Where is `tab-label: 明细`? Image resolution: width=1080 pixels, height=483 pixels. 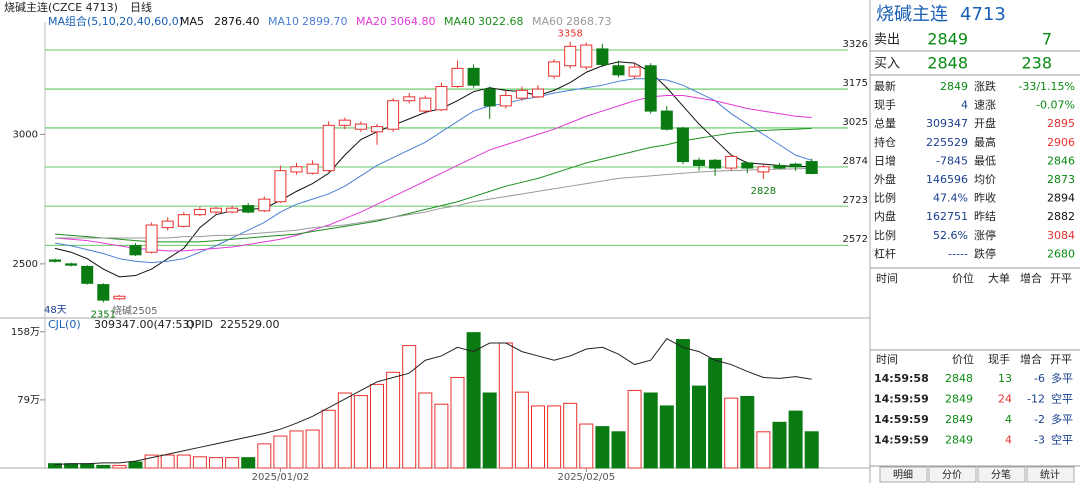 tab-label: 明细 is located at coordinates (903, 474).